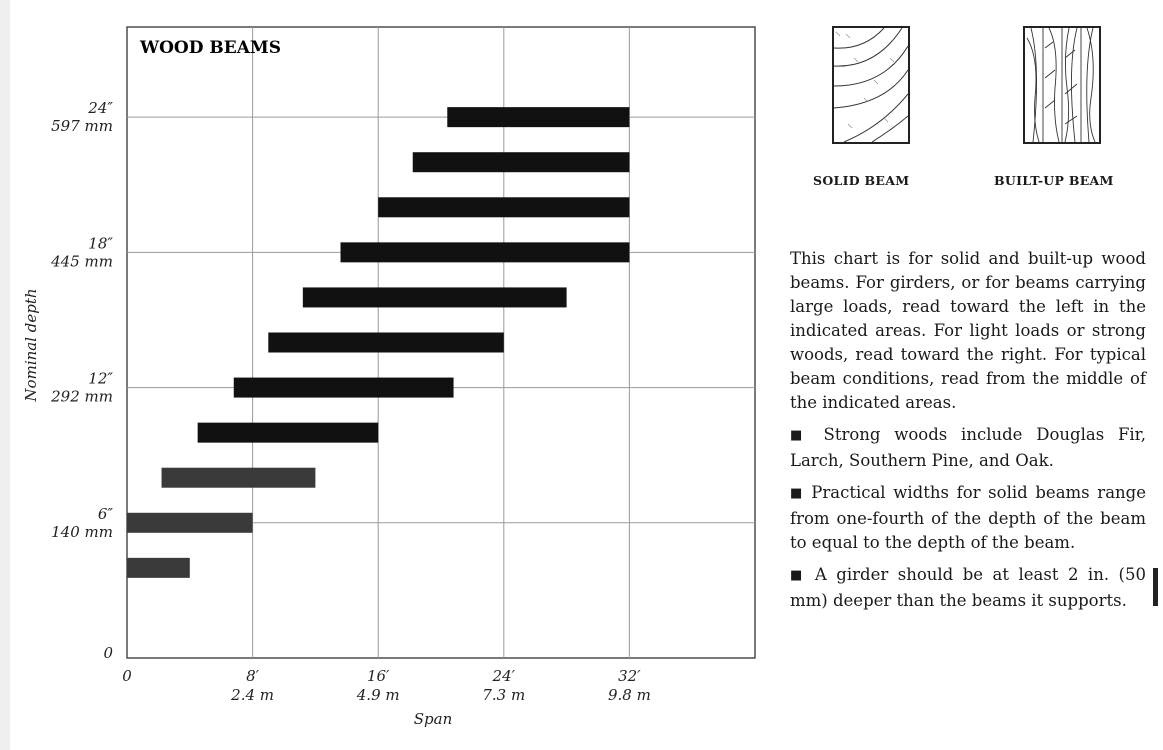 This screenshot has width=1163, height=750. I want to click on x-tick-label: 8′, so click(253, 676).